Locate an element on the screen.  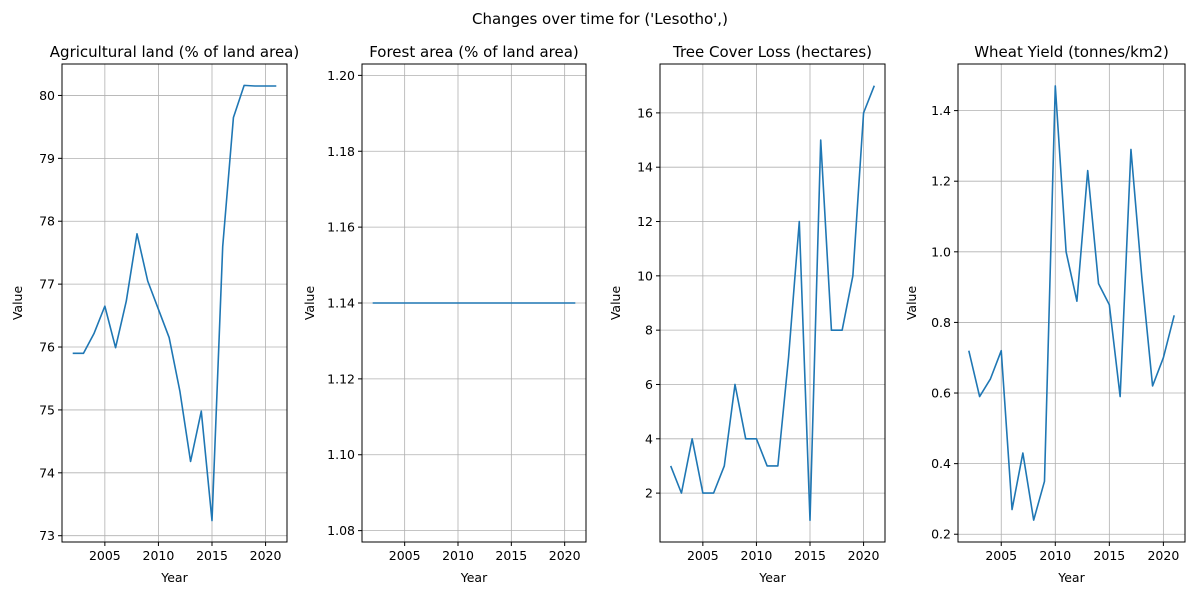
y-tick-label: 80 is located at coordinates (47, 95).